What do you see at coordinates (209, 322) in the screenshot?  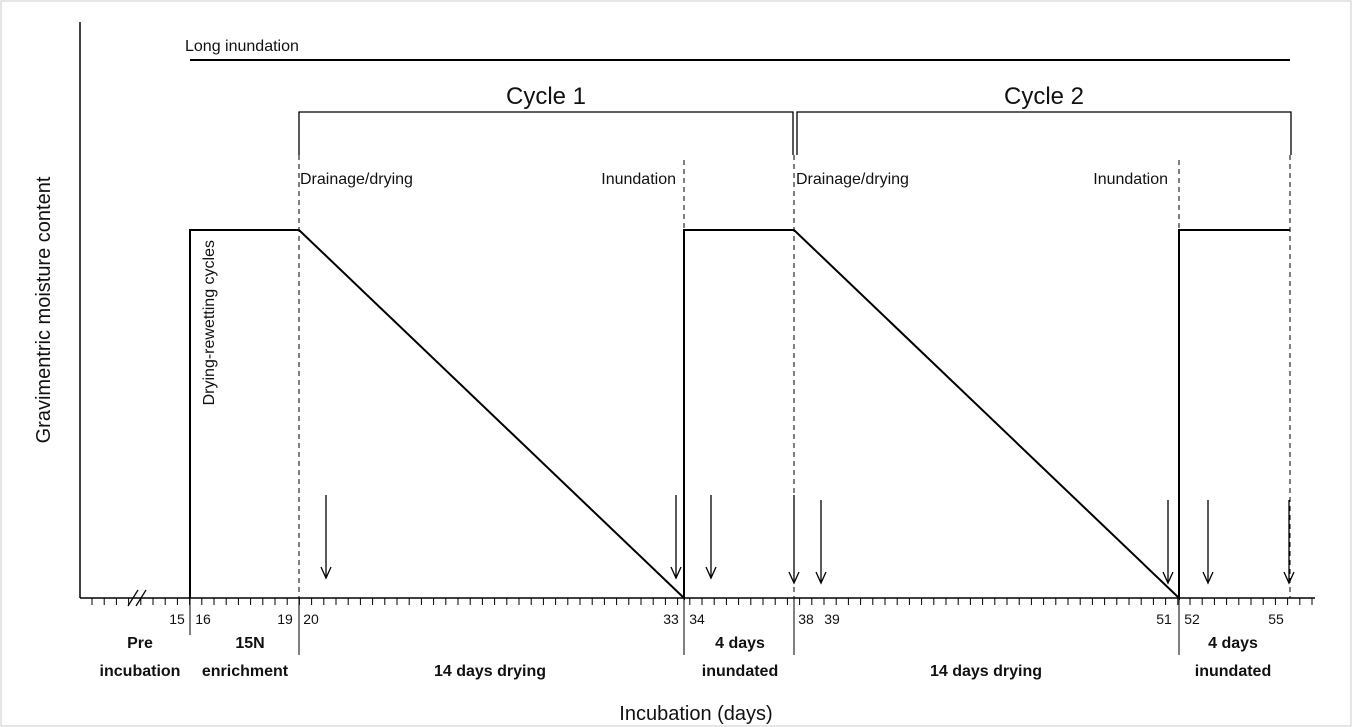 I see `drying-rewetting-label: Drying-rewetting cycles` at bounding box center [209, 322].